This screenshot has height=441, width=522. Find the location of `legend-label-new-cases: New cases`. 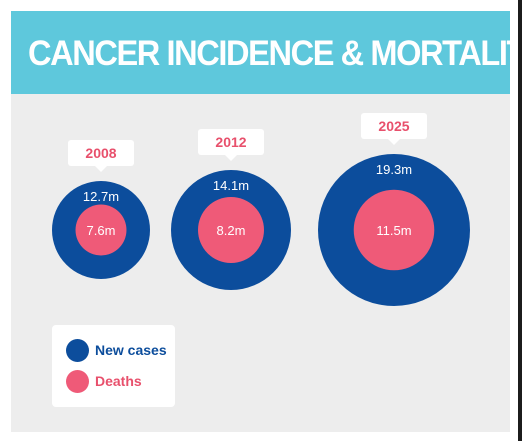

legend-label-new-cases: New cases is located at coordinates (131, 350).